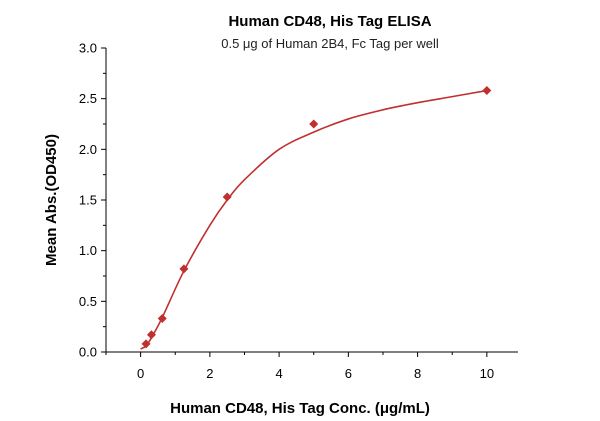 The width and height of the screenshot is (600, 421). Describe the element at coordinates (300, 408) in the screenshot. I see `x-axis-label: Human CD48, His Tag Conc. (μg/mL)` at that location.